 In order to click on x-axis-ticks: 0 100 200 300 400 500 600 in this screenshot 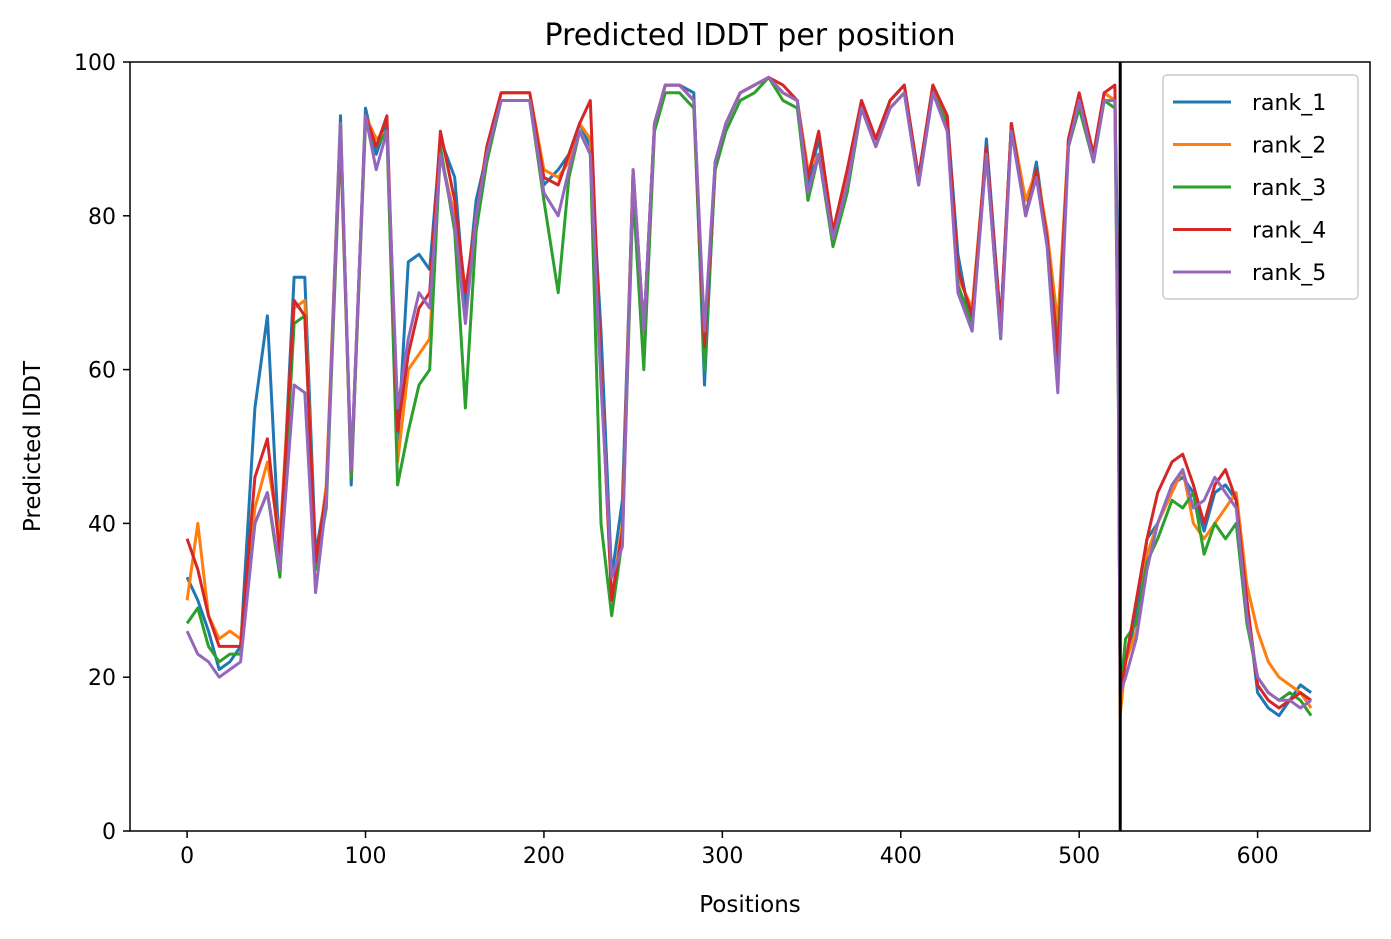, I will do `click(729, 850)`.